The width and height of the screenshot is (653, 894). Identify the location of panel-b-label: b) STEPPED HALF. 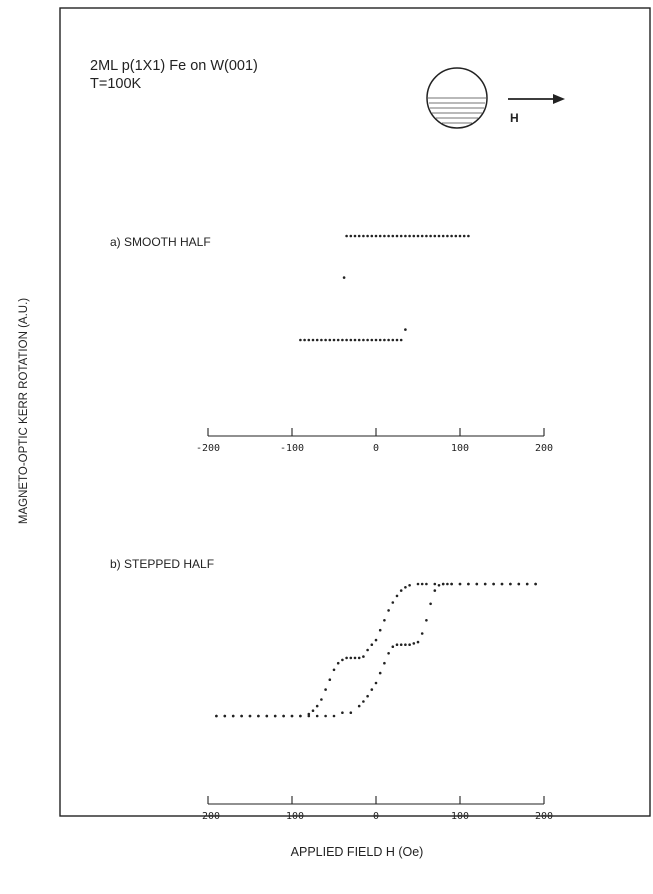
(162, 564).